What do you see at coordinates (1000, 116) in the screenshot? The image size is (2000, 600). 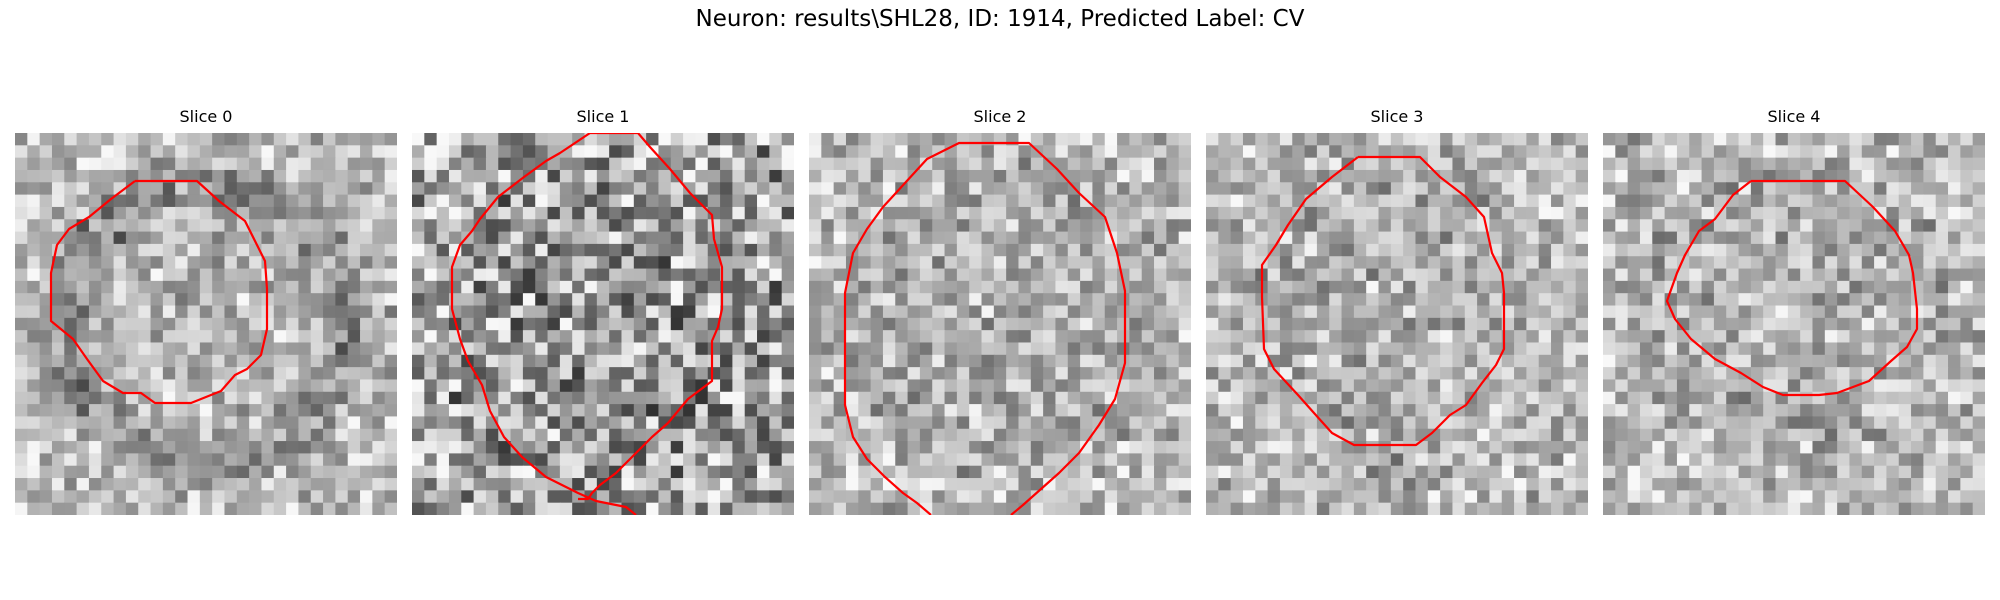 I see `slice-title: Slice 2` at bounding box center [1000, 116].